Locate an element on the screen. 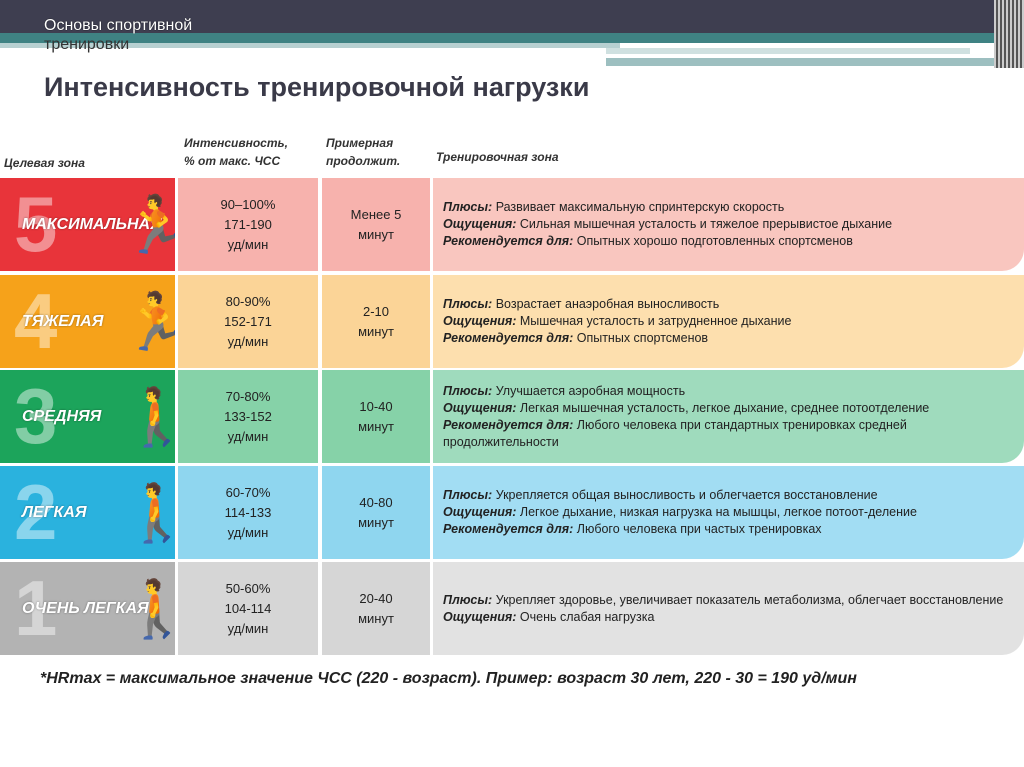  intensity-cell: 90–100% 171-190 уд/мин is located at coordinates (248, 224).